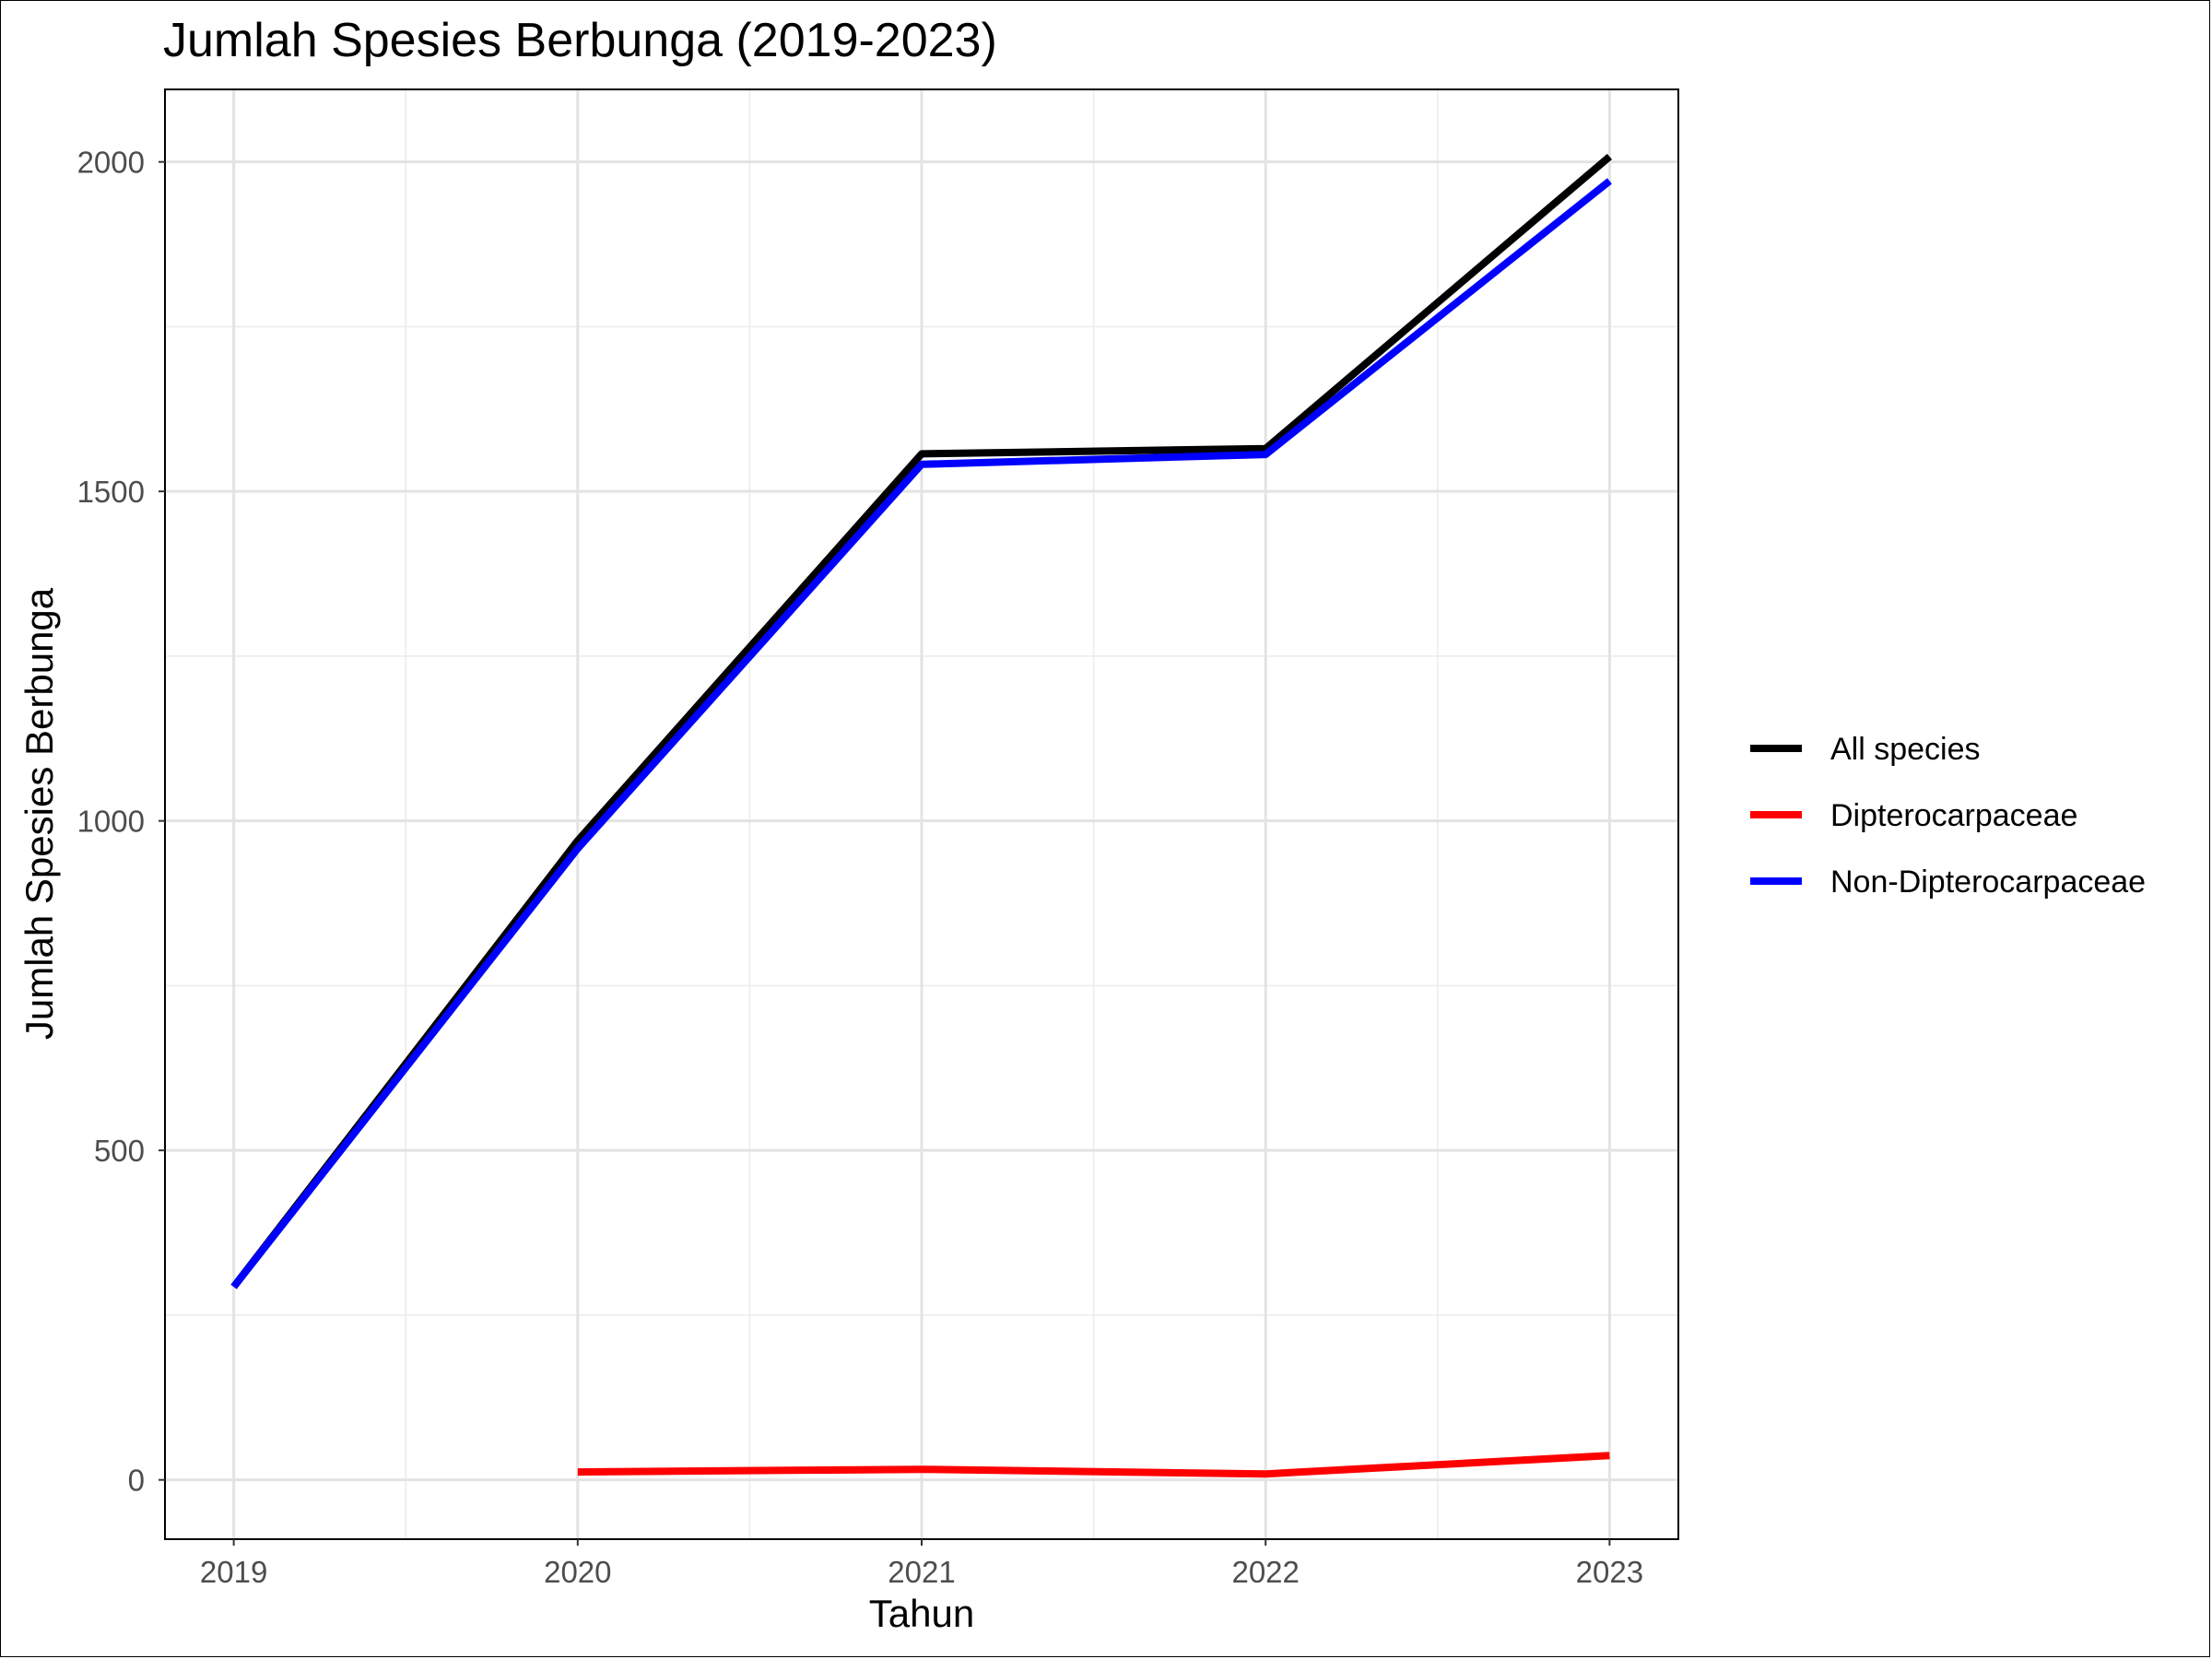 This screenshot has width=2212, height=1659. What do you see at coordinates (111, 822) in the screenshot?
I see `y-tick-label: 1000` at bounding box center [111, 822].